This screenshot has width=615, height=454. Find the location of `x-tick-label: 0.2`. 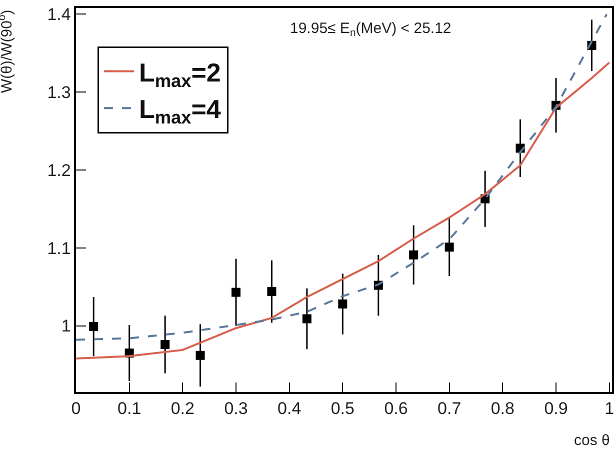

x-tick-label: 0.2 is located at coordinates (182, 408).